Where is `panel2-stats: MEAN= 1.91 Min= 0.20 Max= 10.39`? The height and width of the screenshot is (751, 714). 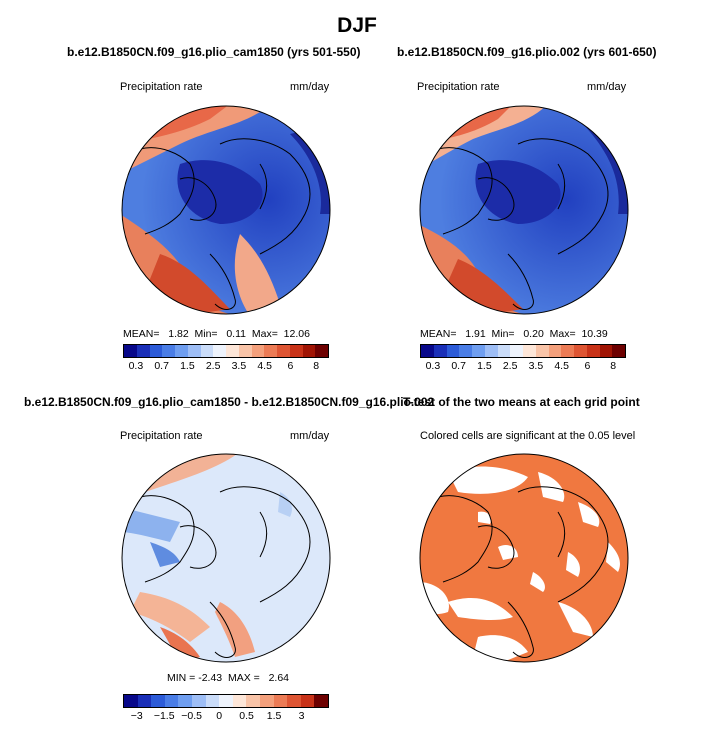 panel2-stats: MEAN= 1.91 Min= 0.20 Max= 10.39 is located at coordinates (514, 334).